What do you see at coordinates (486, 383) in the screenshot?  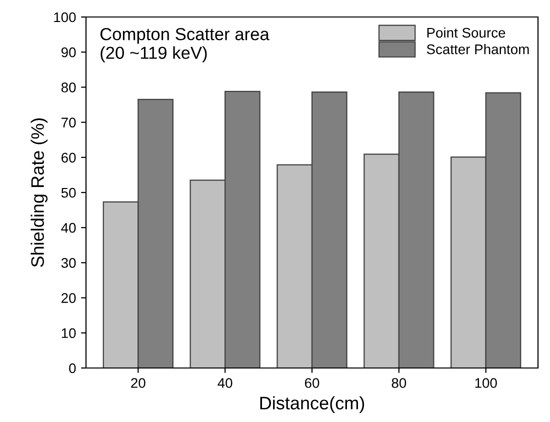 I see `x-tick-label: 100` at bounding box center [486, 383].